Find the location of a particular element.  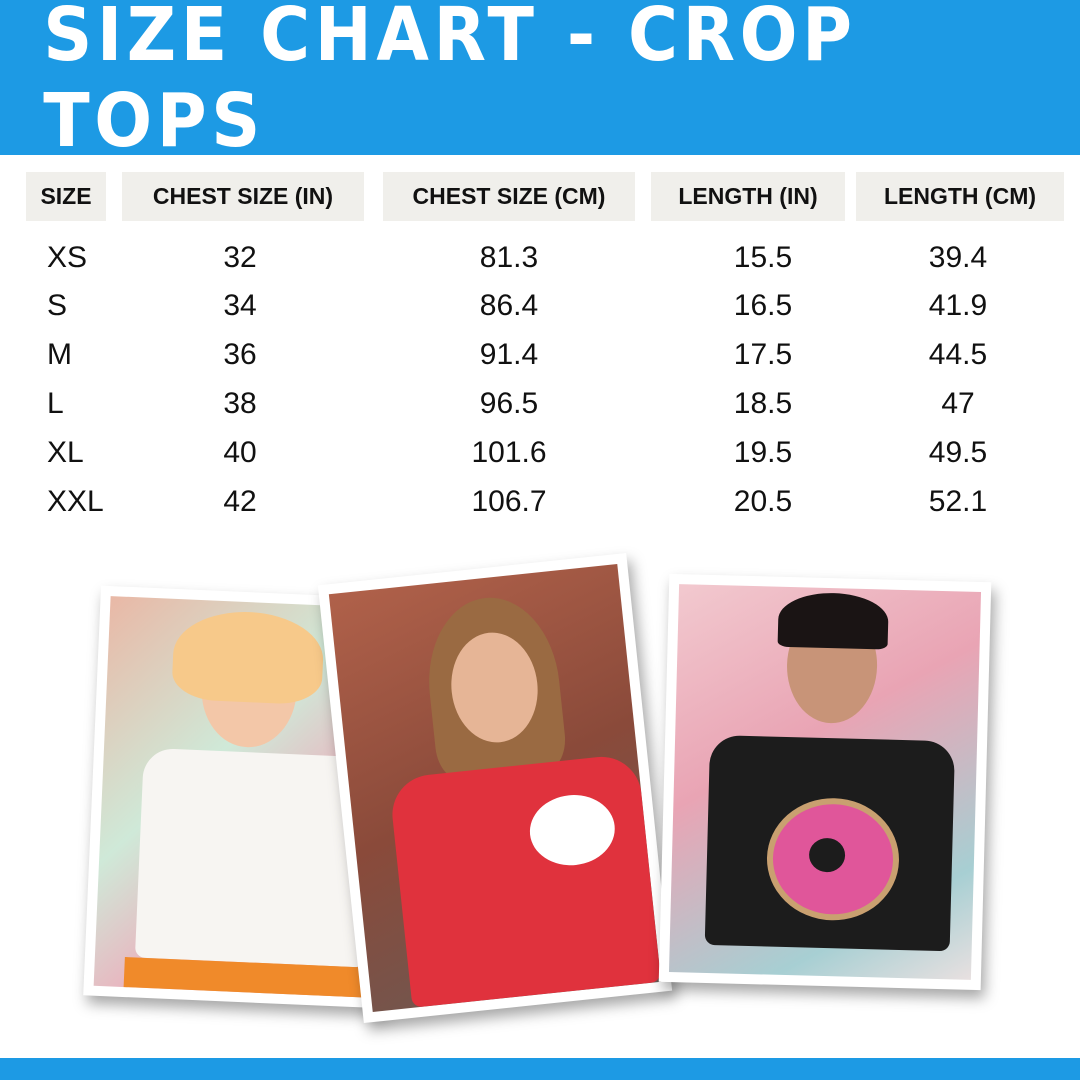

column-header: SIZE is located at coordinates (66, 196).